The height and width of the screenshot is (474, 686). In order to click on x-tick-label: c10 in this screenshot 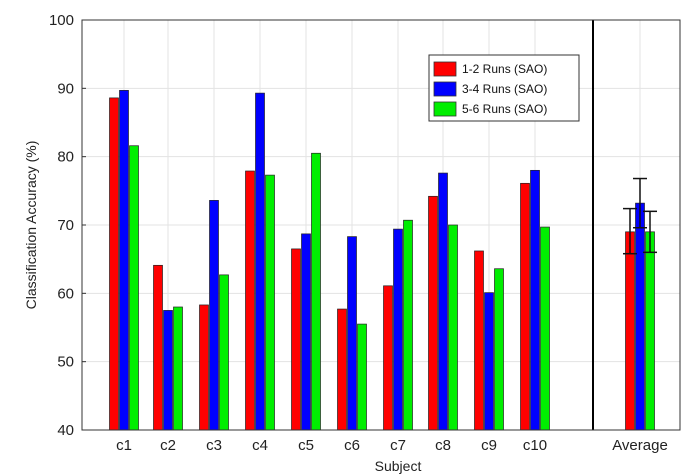, I will do `click(535, 445)`.